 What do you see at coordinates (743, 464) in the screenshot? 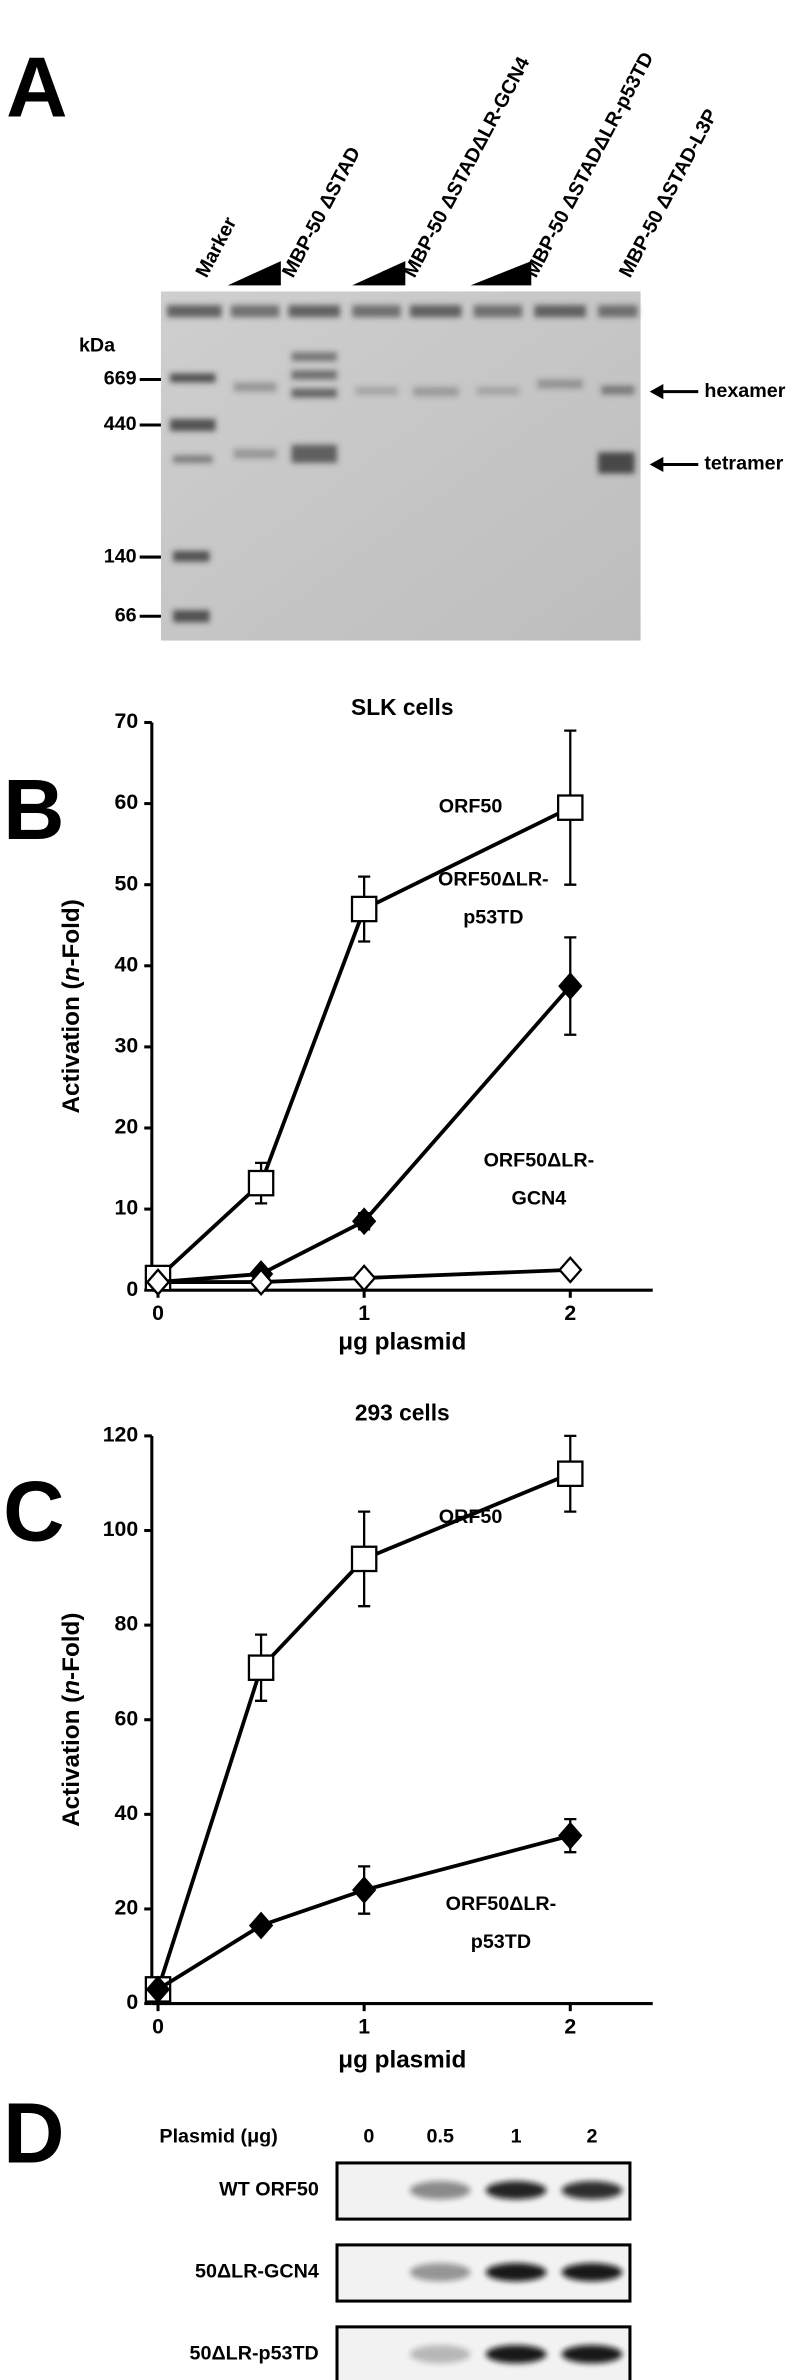
I see `arrow-label: tetramer` at bounding box center [743, 464].